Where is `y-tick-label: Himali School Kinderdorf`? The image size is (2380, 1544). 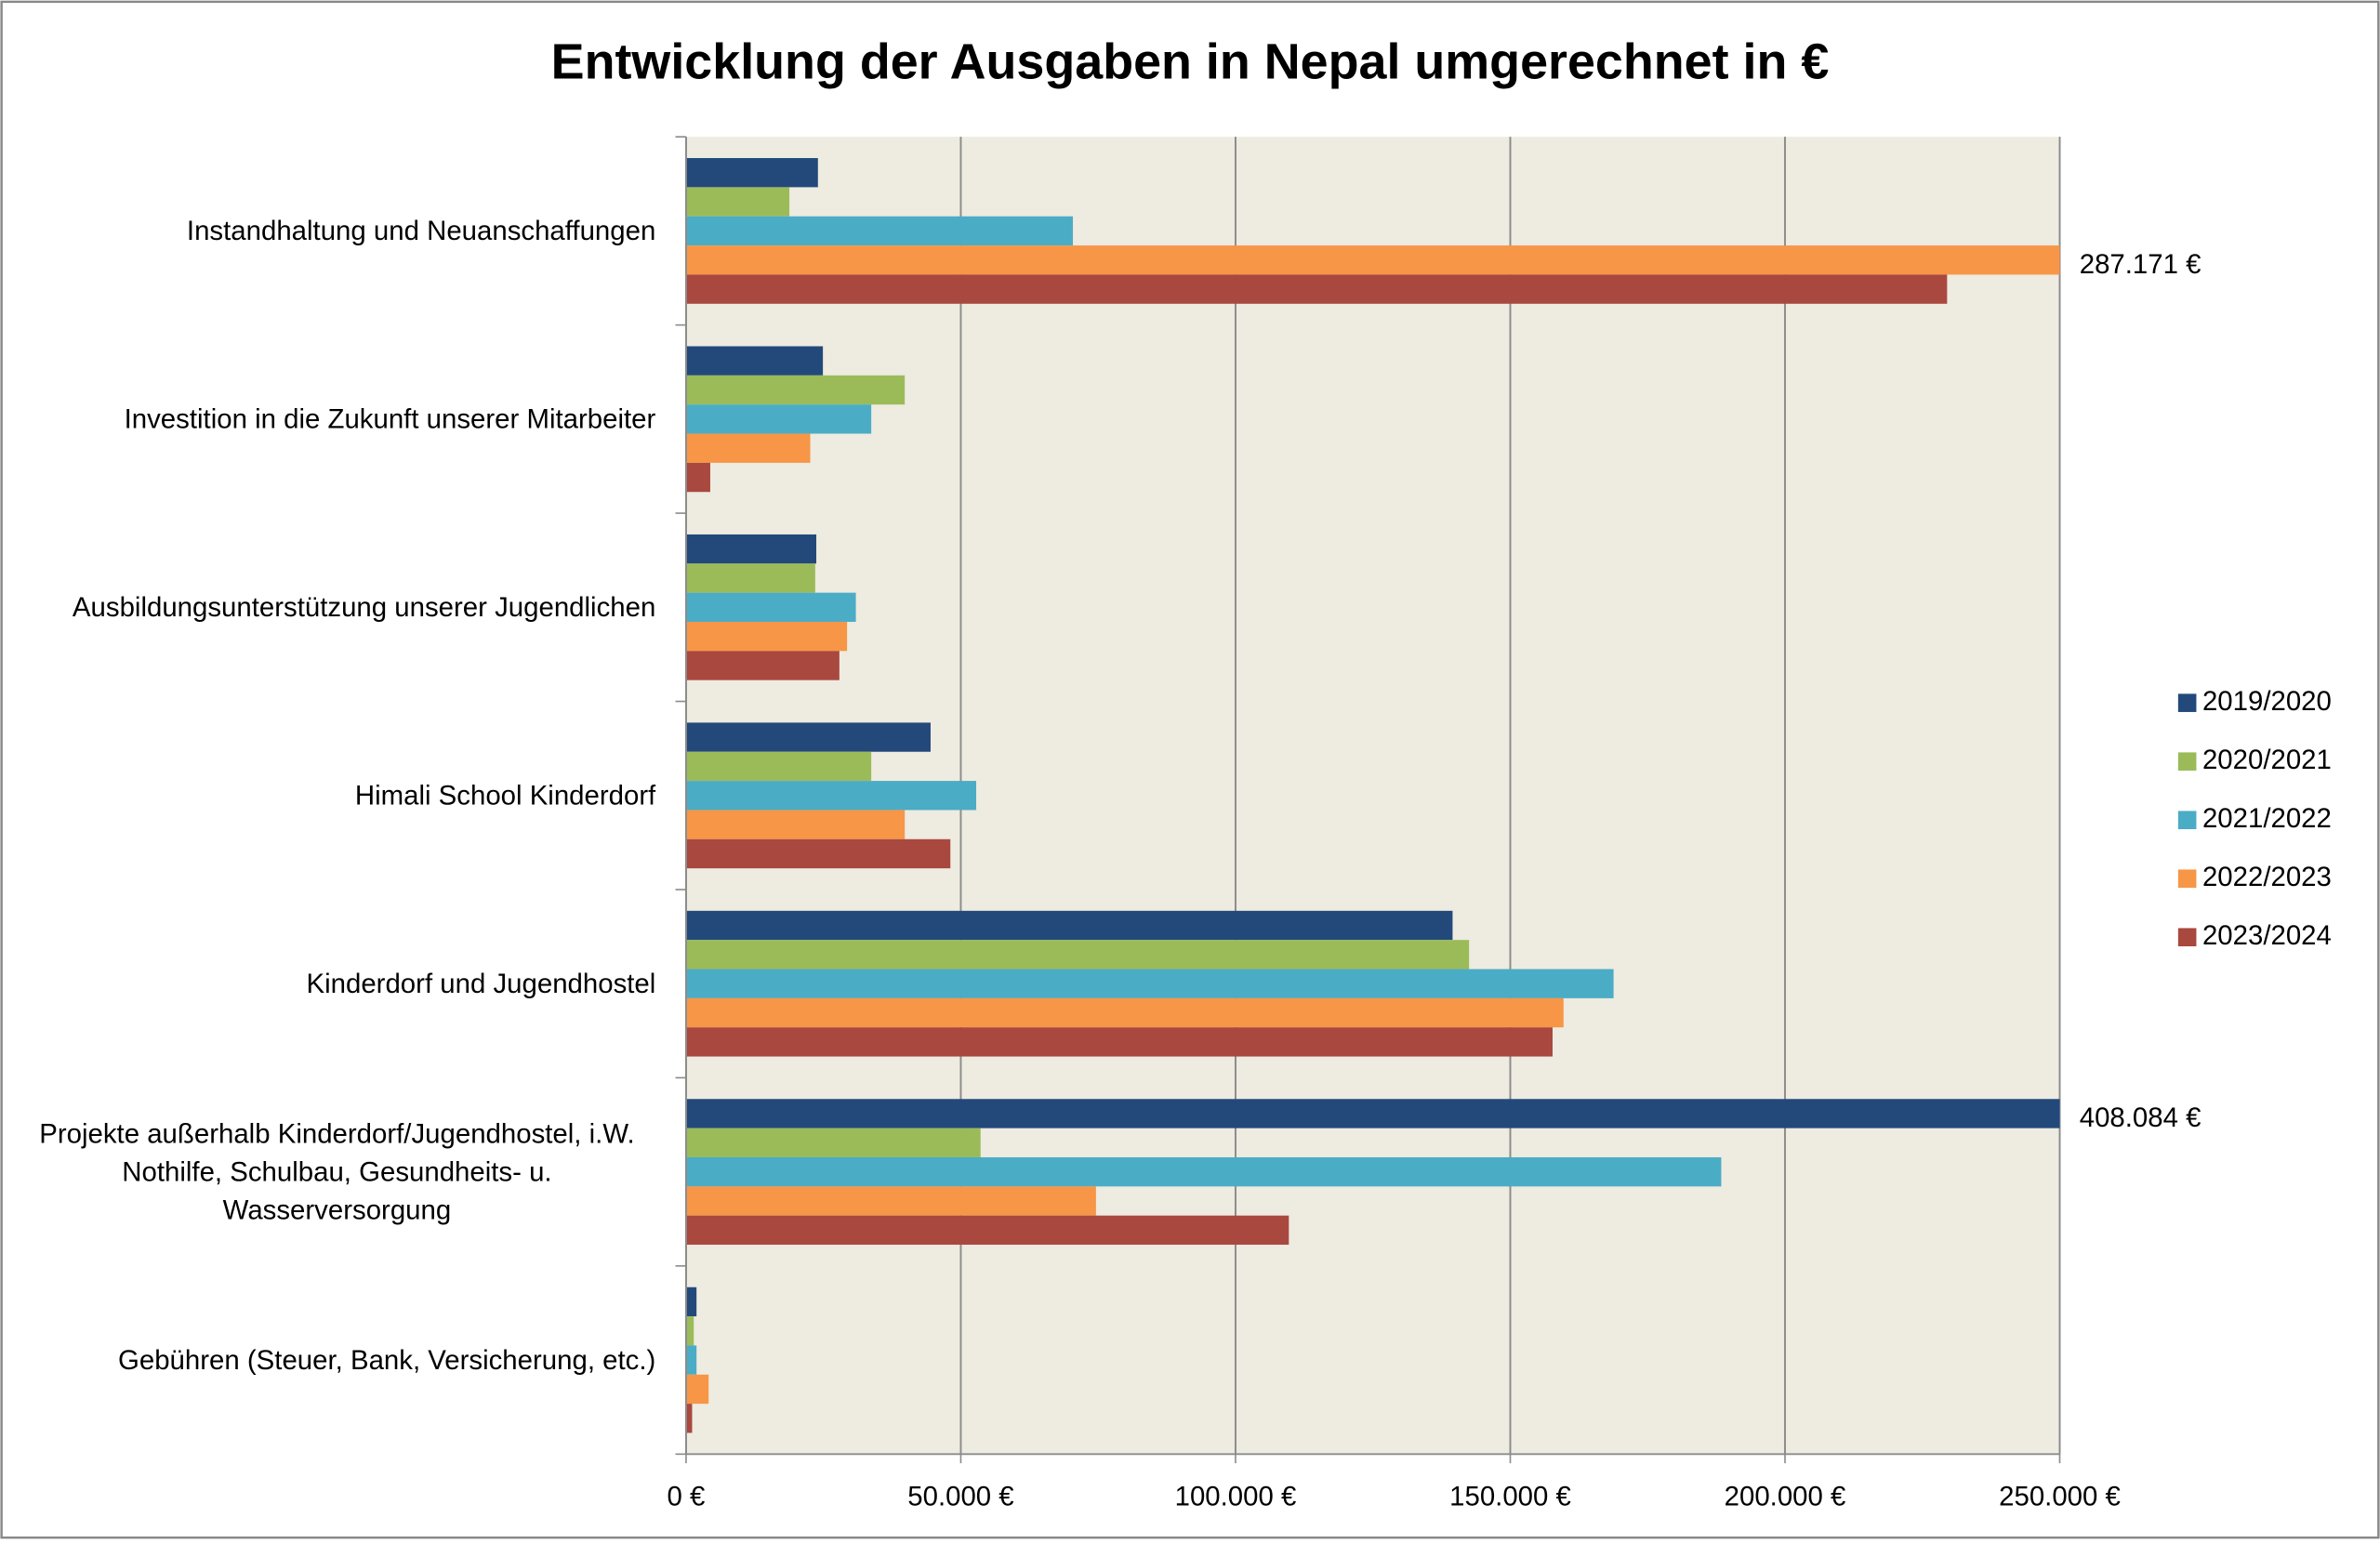 y-tick-label: Himali School Kinderdorf is located at coordinates (505, 795).